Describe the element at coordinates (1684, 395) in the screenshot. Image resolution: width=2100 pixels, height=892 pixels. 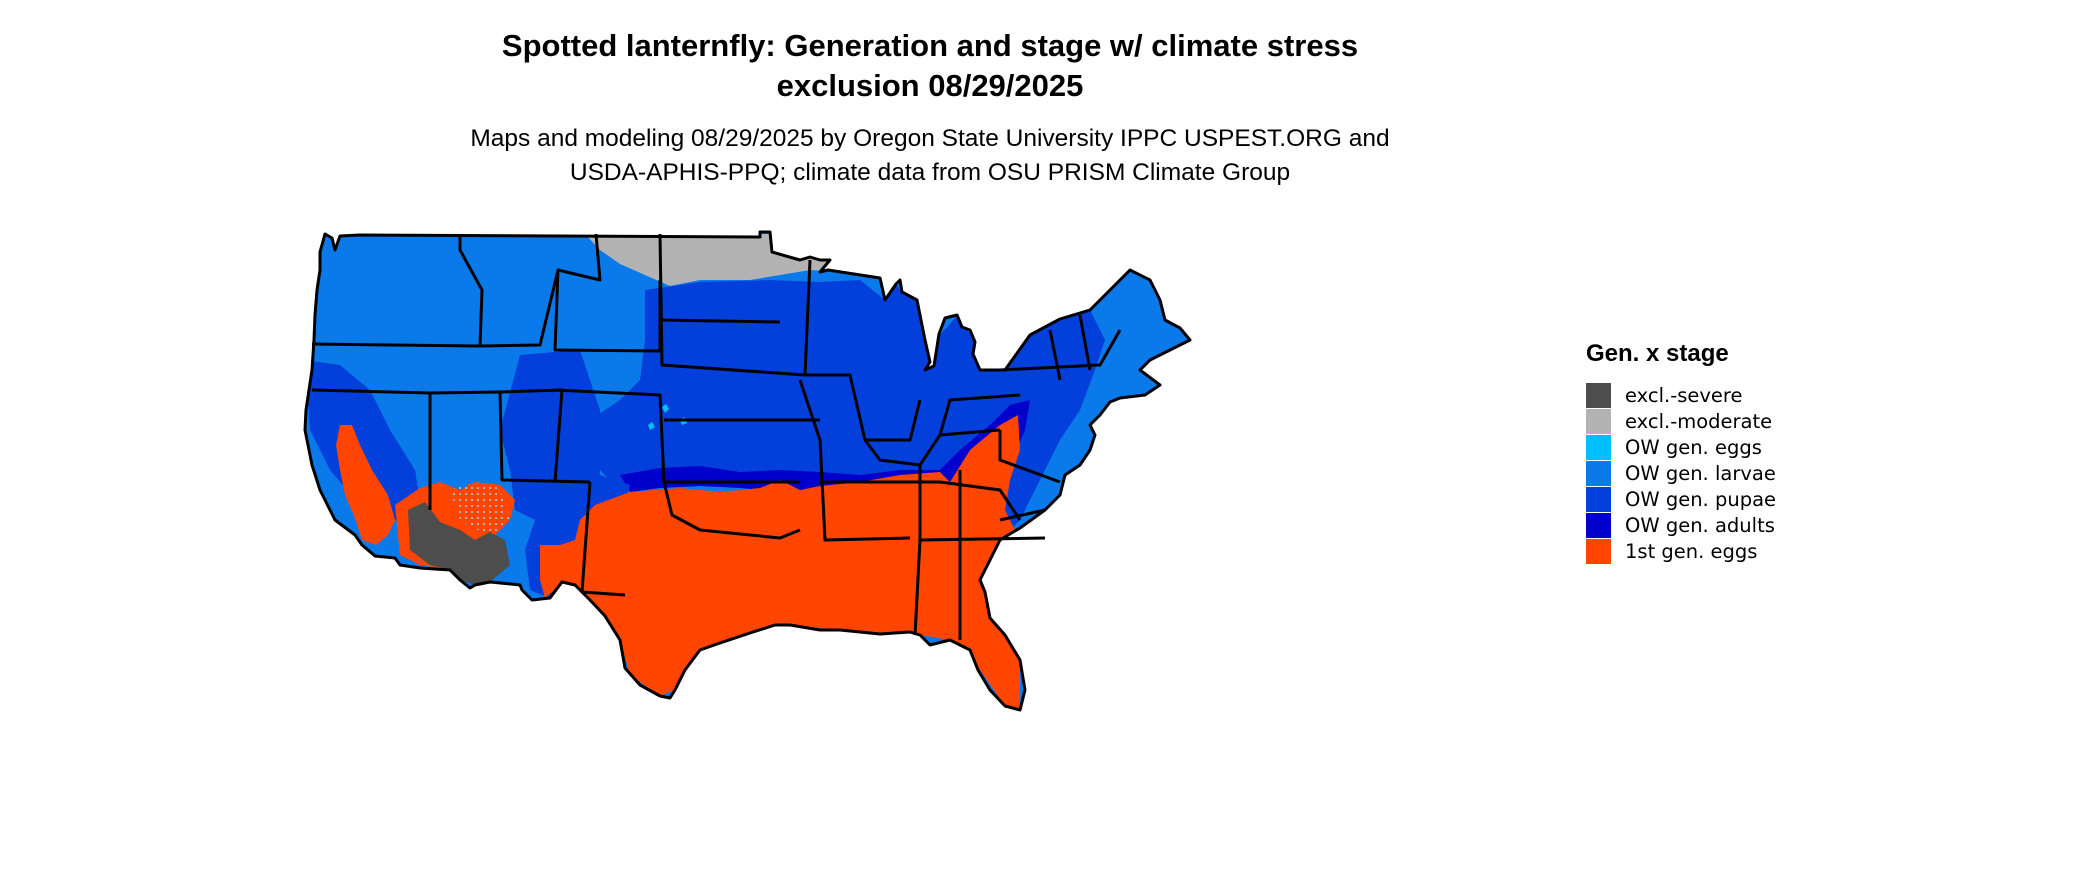
I see `legend-label: excl.-severe` at that location.